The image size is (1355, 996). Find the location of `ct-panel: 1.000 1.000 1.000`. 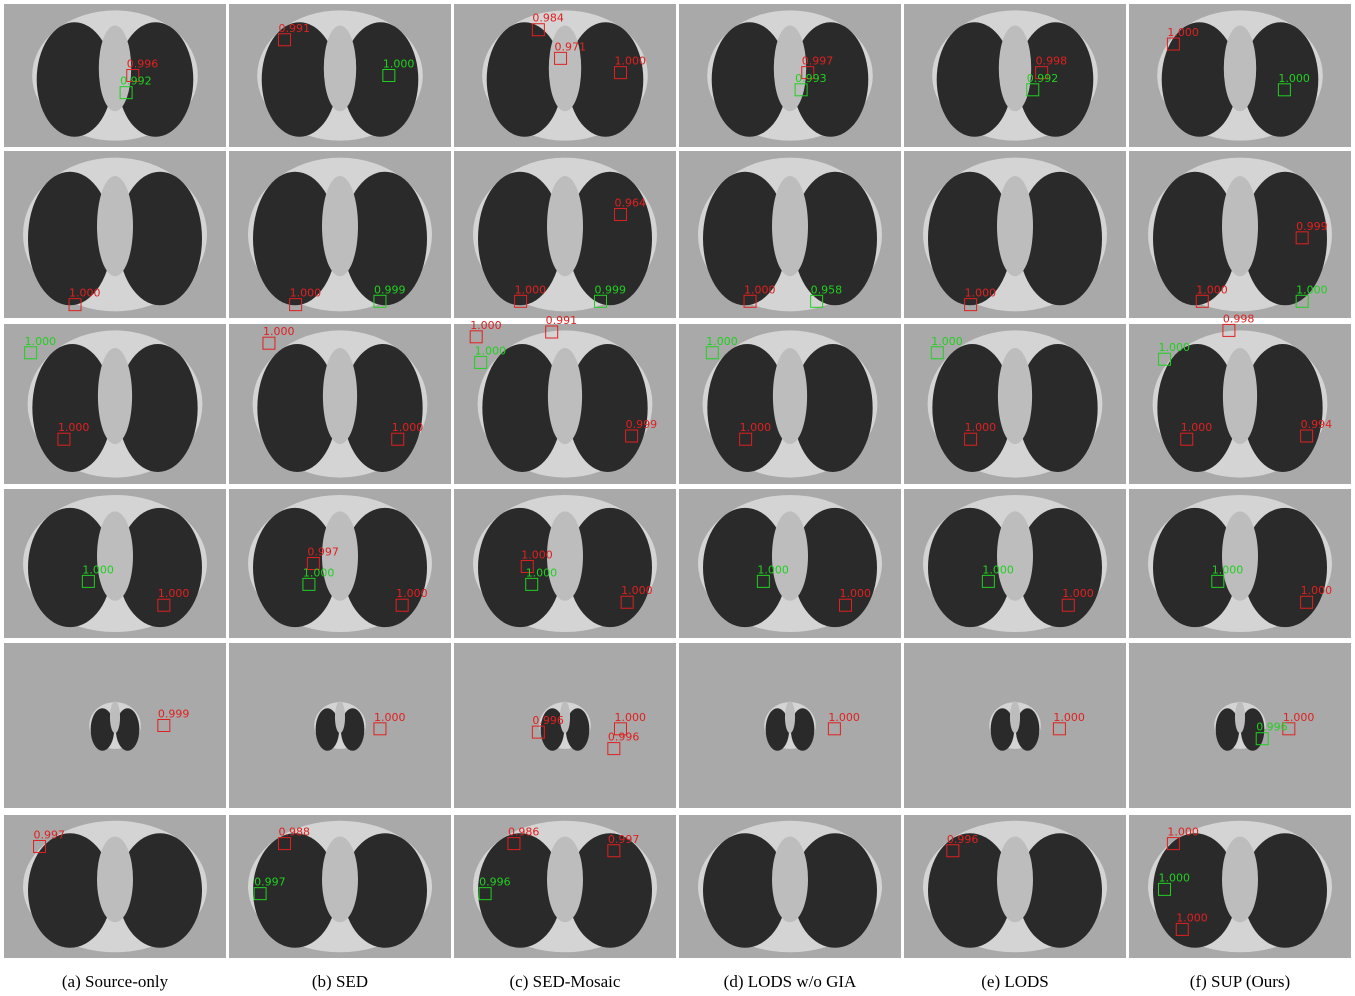

ct-panel: 1.000 1.000 1.000 is located at coordinates (1240, 886).